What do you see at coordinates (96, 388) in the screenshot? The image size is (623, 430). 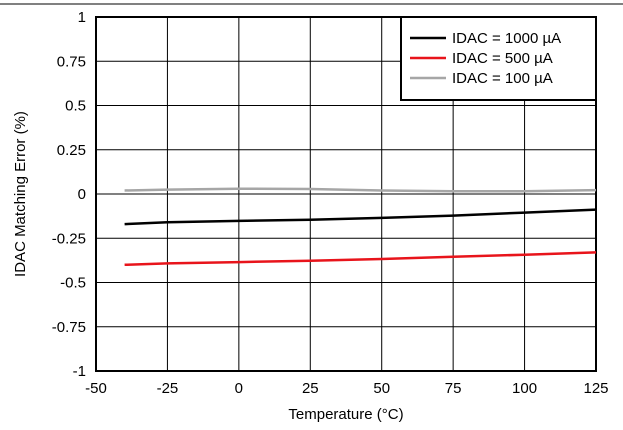 I see `x-tick-label: -50` at bounding box center [96, 388].